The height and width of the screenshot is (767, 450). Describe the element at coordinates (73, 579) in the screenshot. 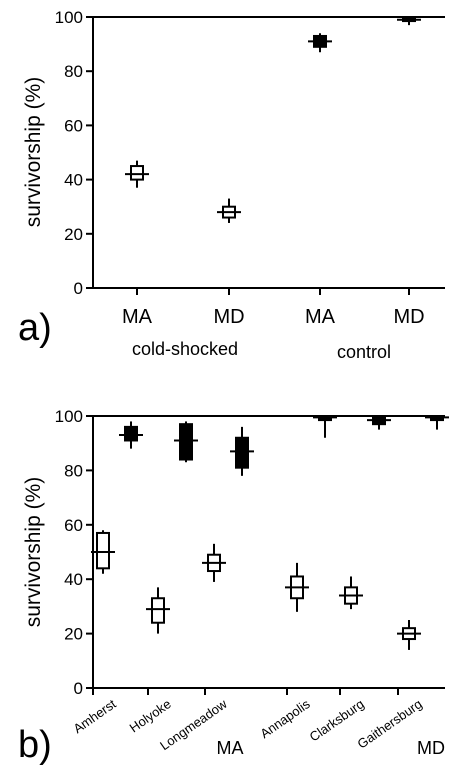

I see `panel-b-y-tick-label: 40` at that location.